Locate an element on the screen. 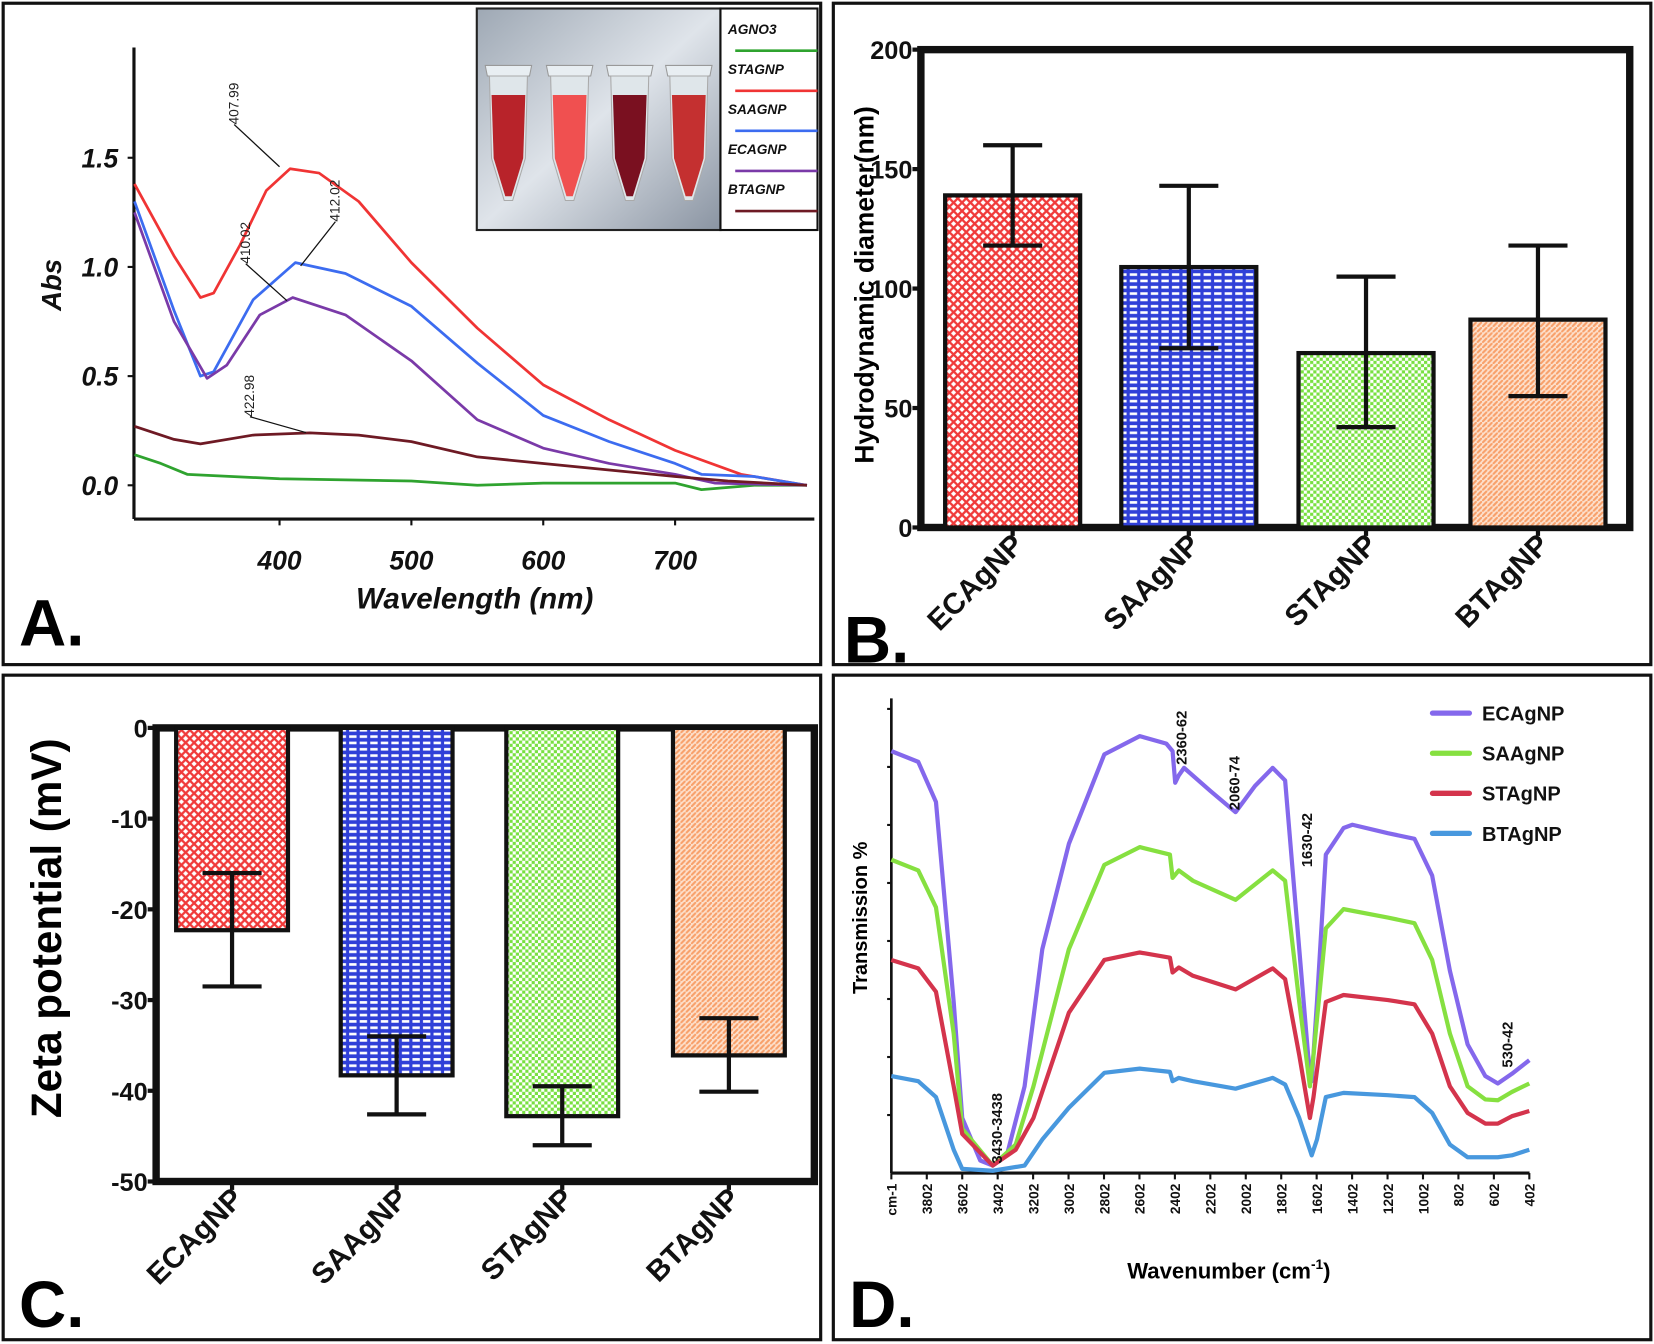 The image size is (1654, 1344). bar-btagnp is located at coordinates (728, 891).